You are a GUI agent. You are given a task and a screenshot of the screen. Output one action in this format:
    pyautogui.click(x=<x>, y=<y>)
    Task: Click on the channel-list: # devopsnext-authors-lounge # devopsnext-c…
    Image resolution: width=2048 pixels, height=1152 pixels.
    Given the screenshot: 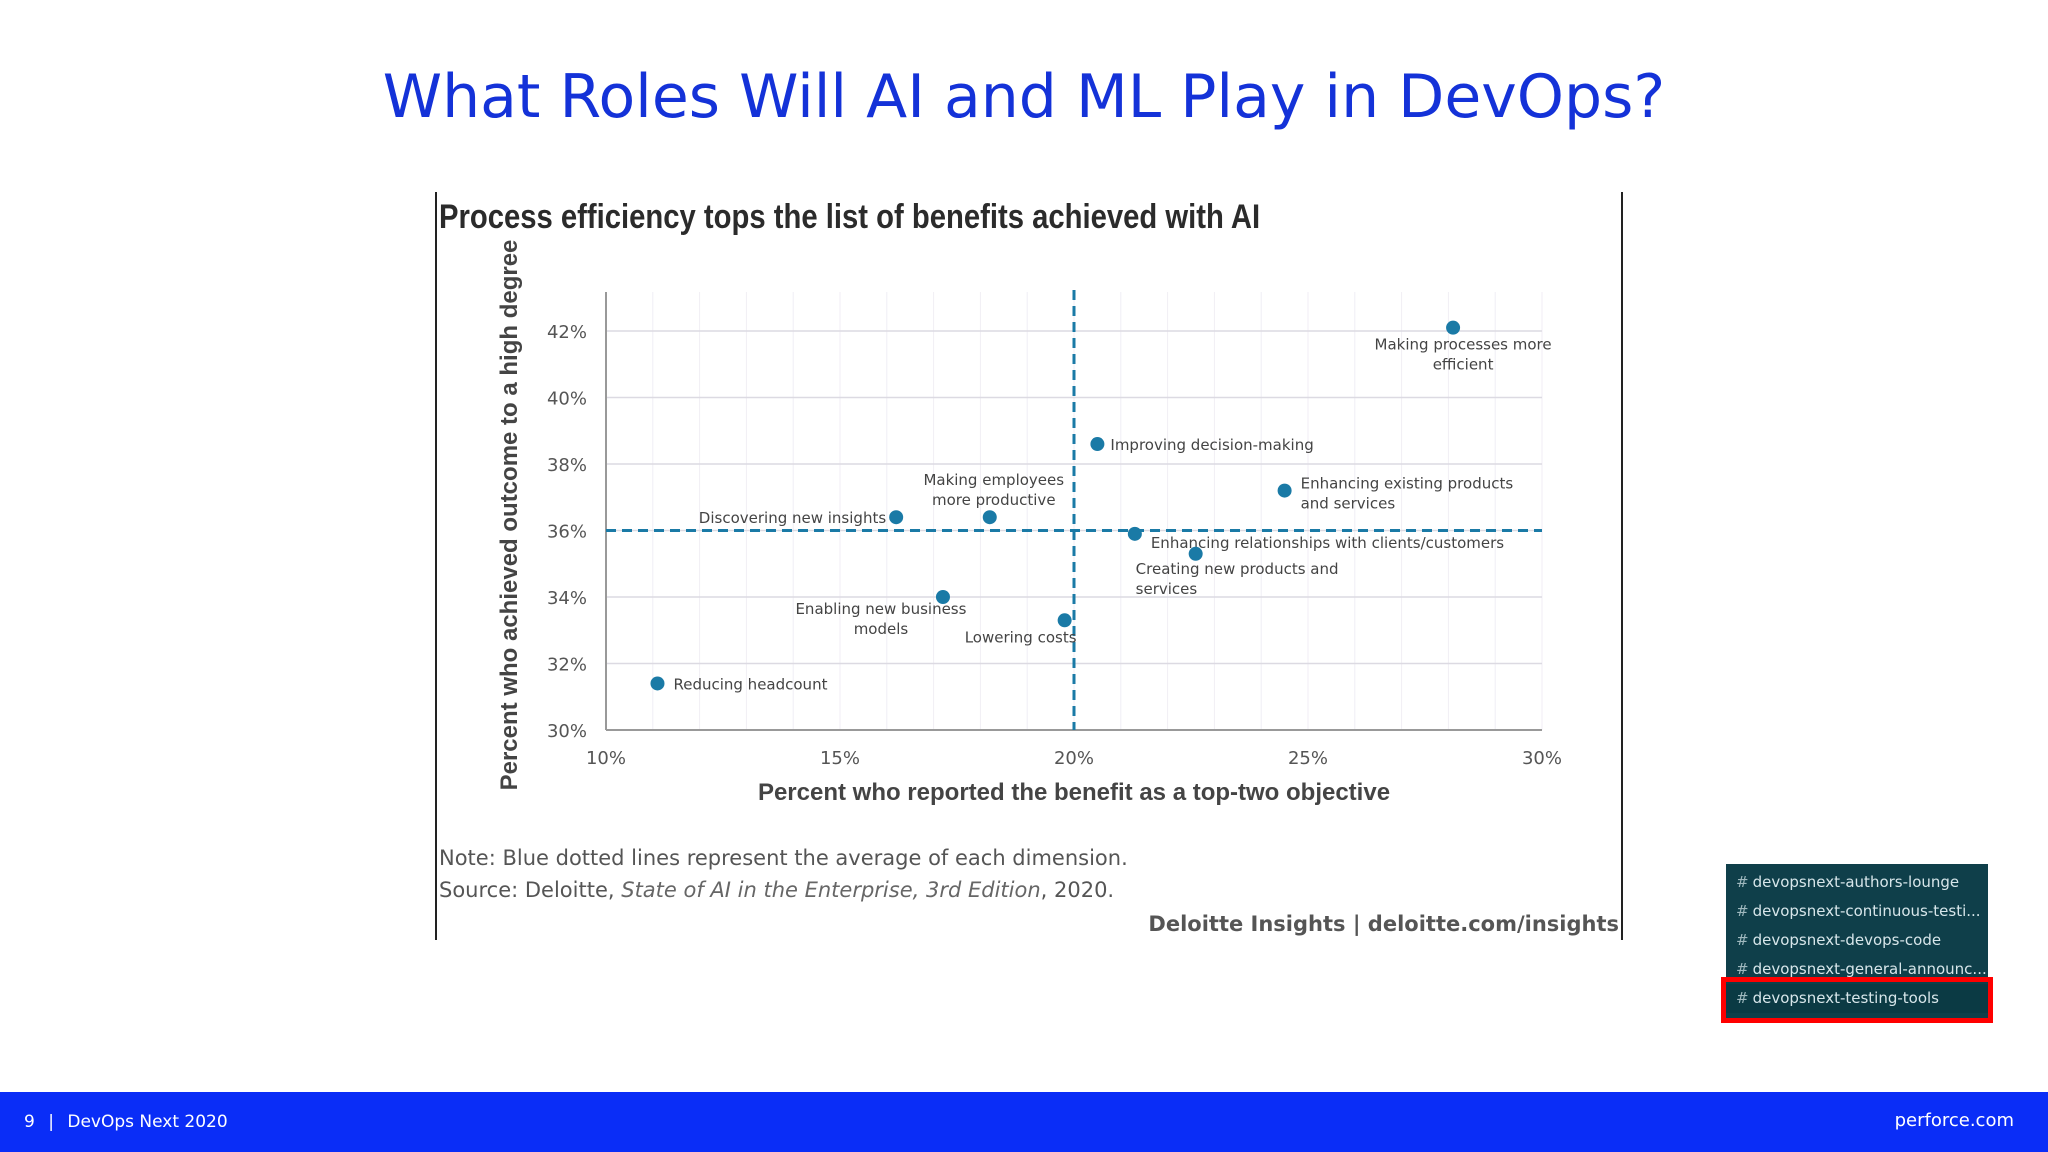 What is the action you would take?
    pyautogui.click(x=1857, y=941)
    